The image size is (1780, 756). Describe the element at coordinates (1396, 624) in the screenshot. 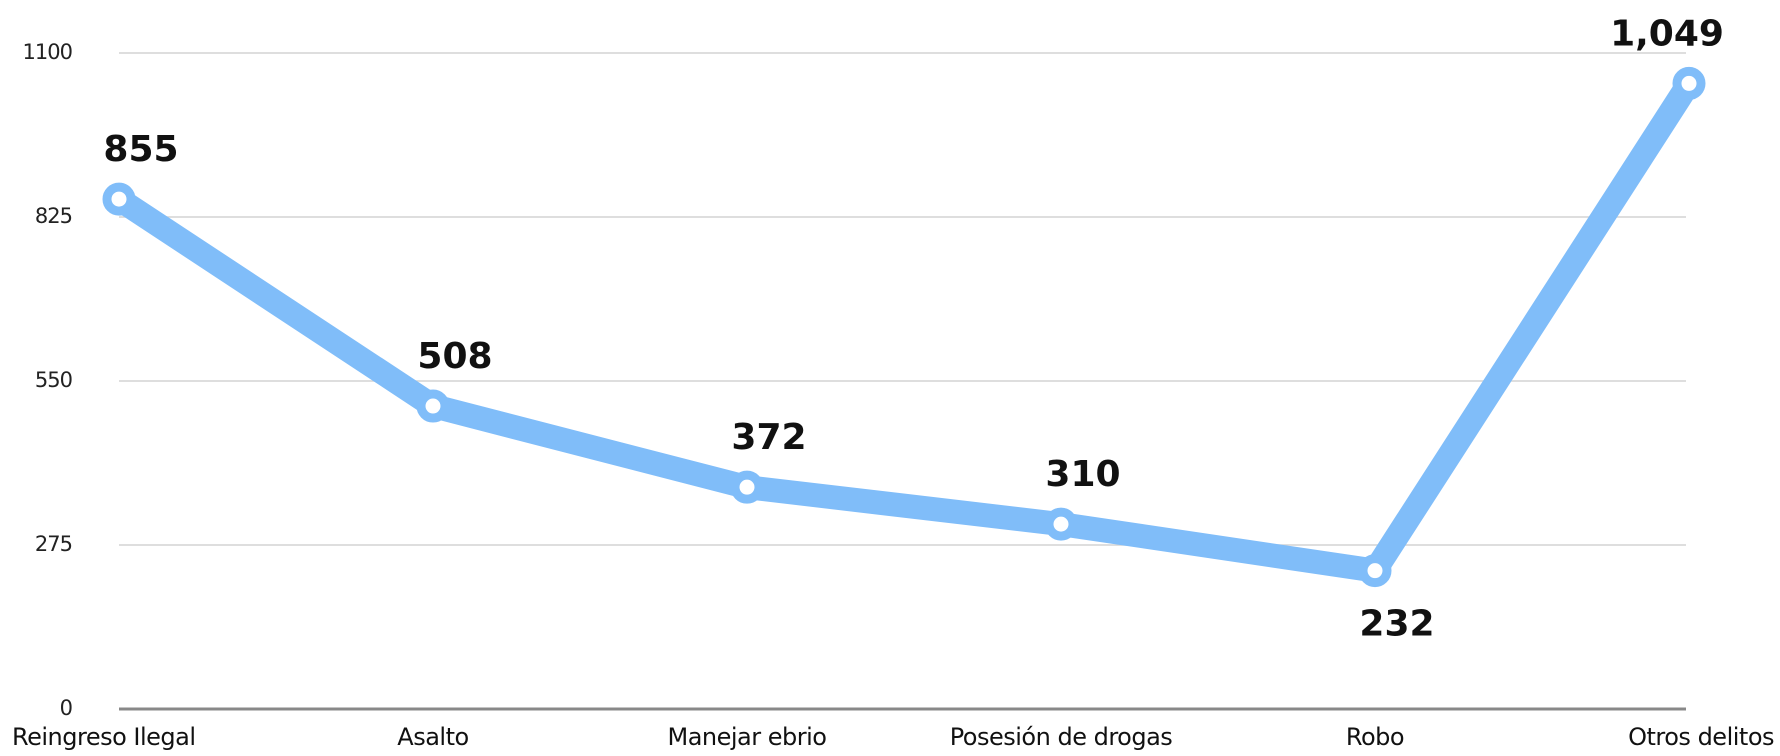

I see `data-label: 232` at that location.